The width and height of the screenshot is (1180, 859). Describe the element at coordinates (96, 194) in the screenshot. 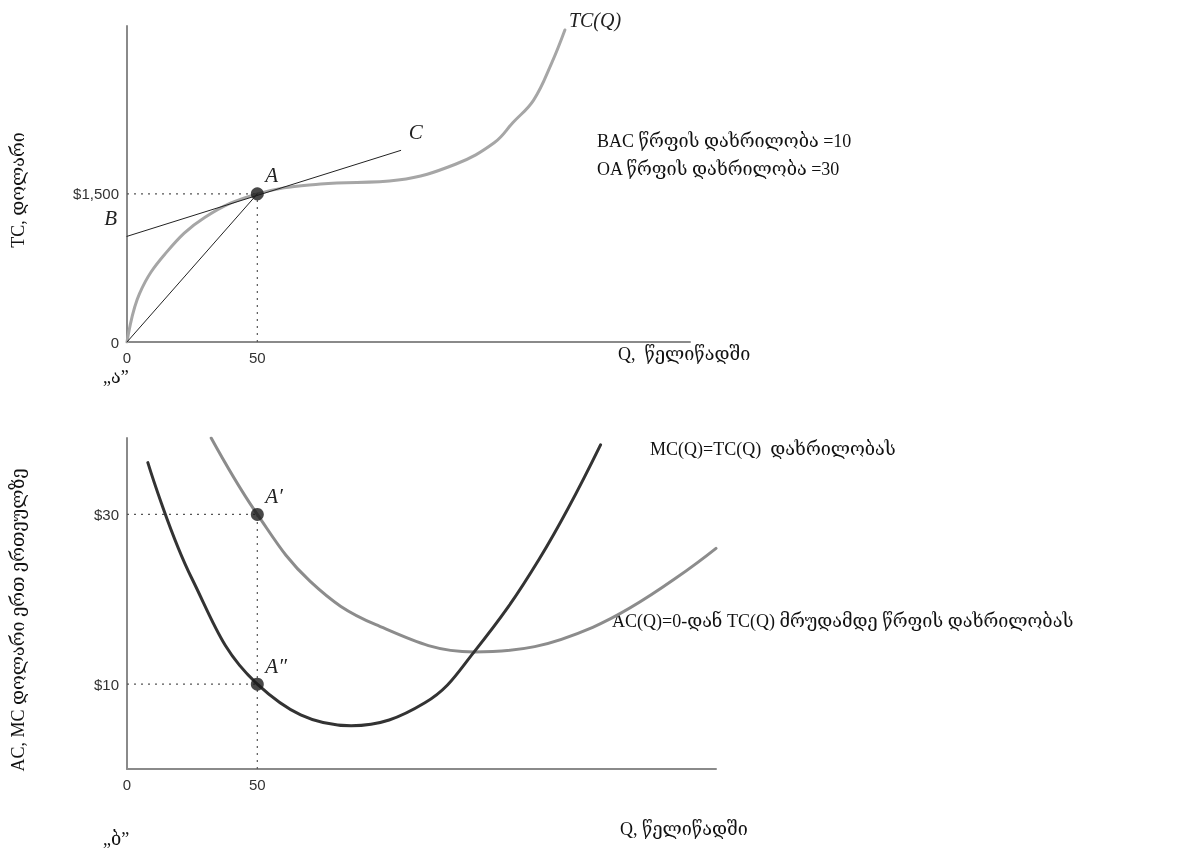

I see `y-tick-label: $1,500` at that location.